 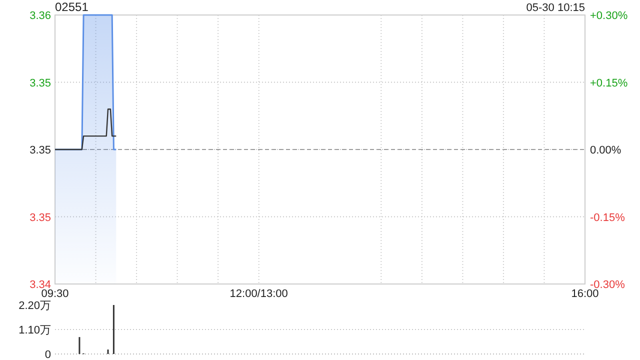 What do you see at coordinates (608, 285) in the screenshot?
I see `y2-tick-label: -0.30%` at bounding box center [608, 285].